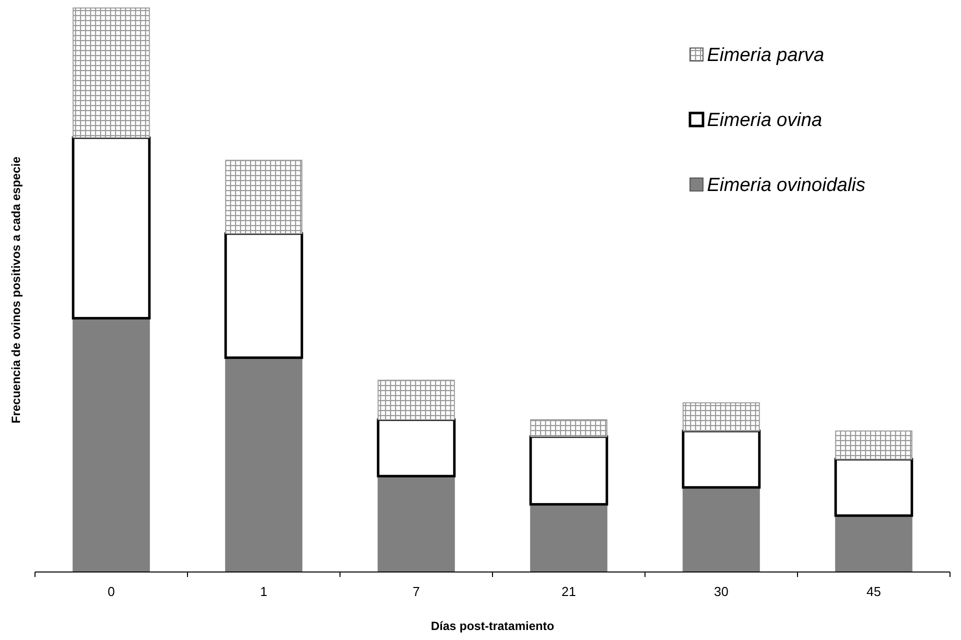 The height and width of the screenshot is (640, 961). What do you see at coordinates (416, 591) in the screenshot?
I see `x-tick-label: 7` at bounding box center [416, 591].